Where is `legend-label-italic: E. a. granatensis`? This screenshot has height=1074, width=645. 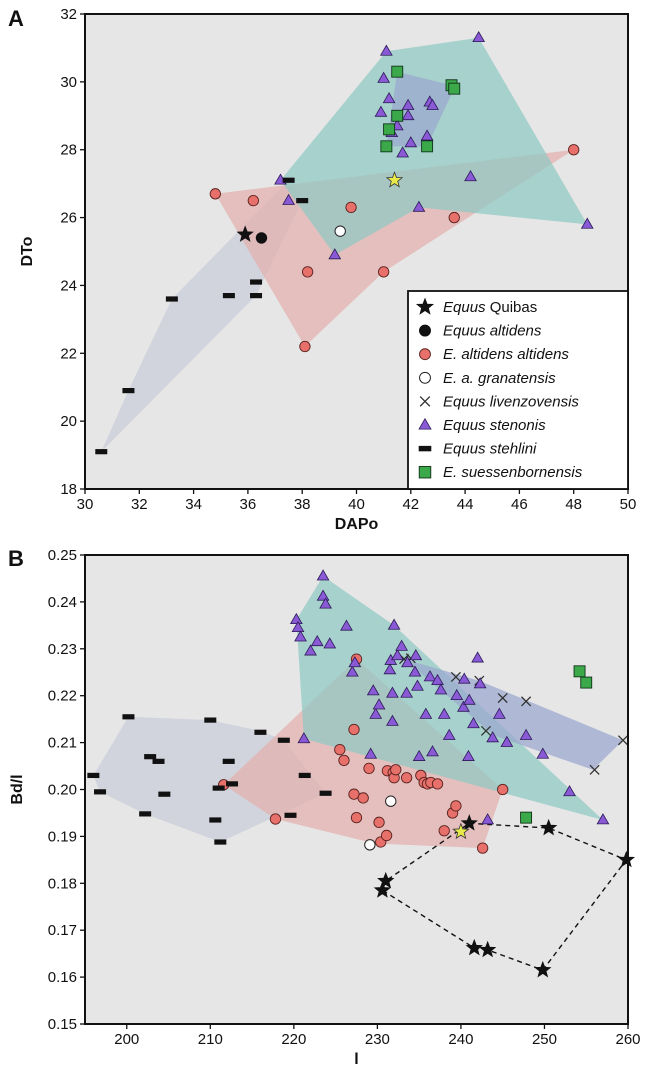 legend-label-italic: E. a. granatensis is located at coordinates (499, 378).